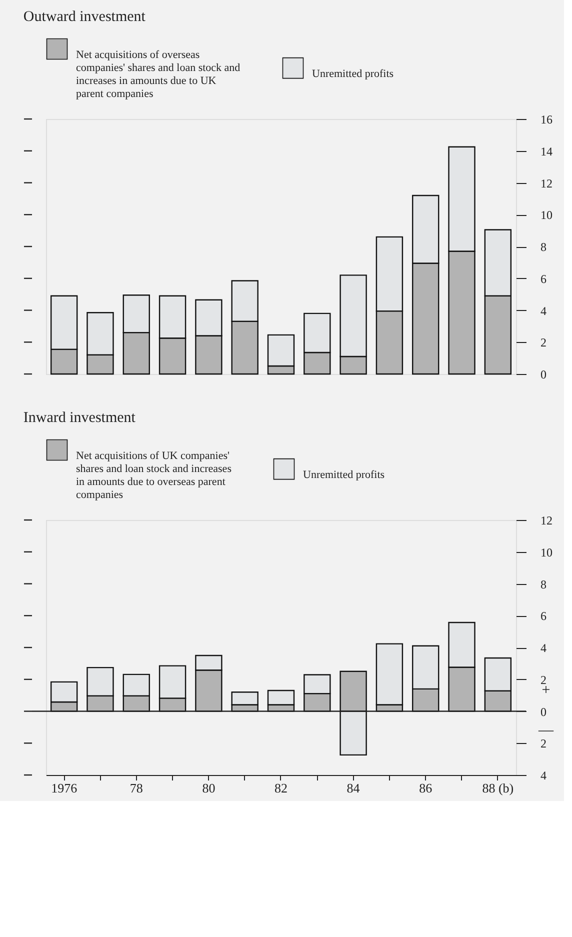 This screenshot has height=937, width=572. I want to click on x-tick-label: 84, so click(353, 788).